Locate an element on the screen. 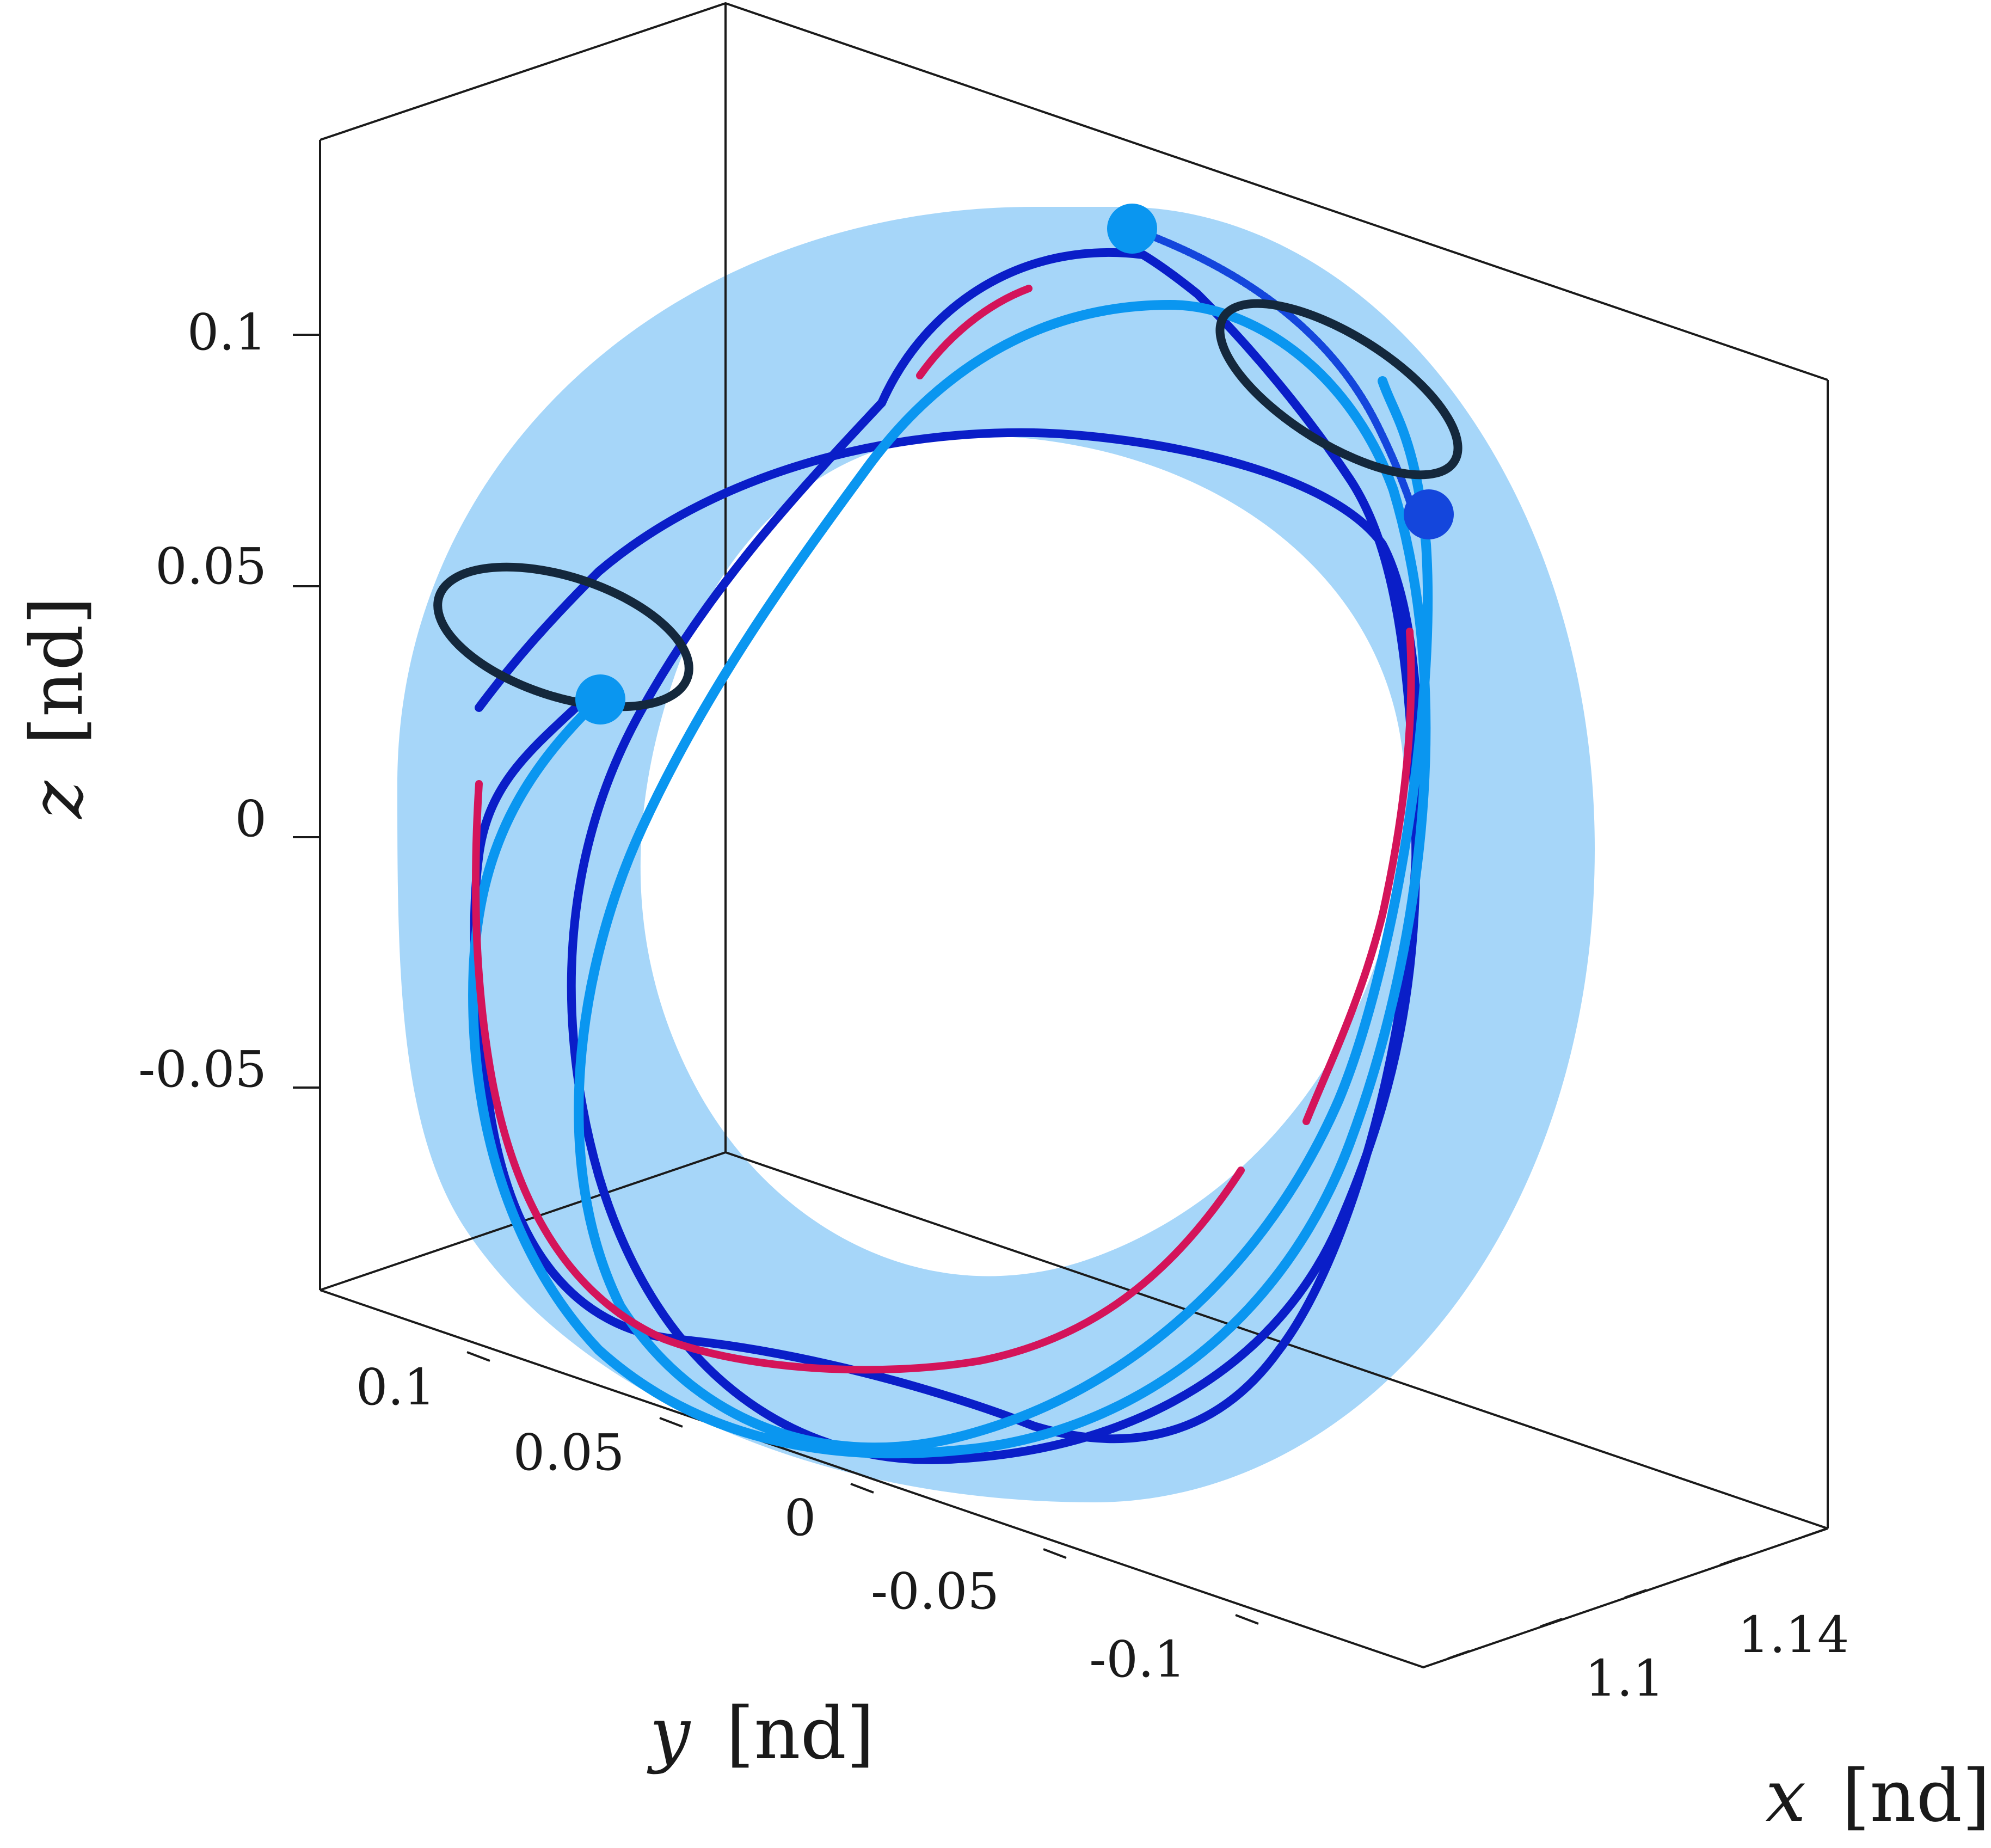 The width and height of the screenshot is (1991, 1848). z-tick-label: 0.1 is located at coordinates (227, 332).